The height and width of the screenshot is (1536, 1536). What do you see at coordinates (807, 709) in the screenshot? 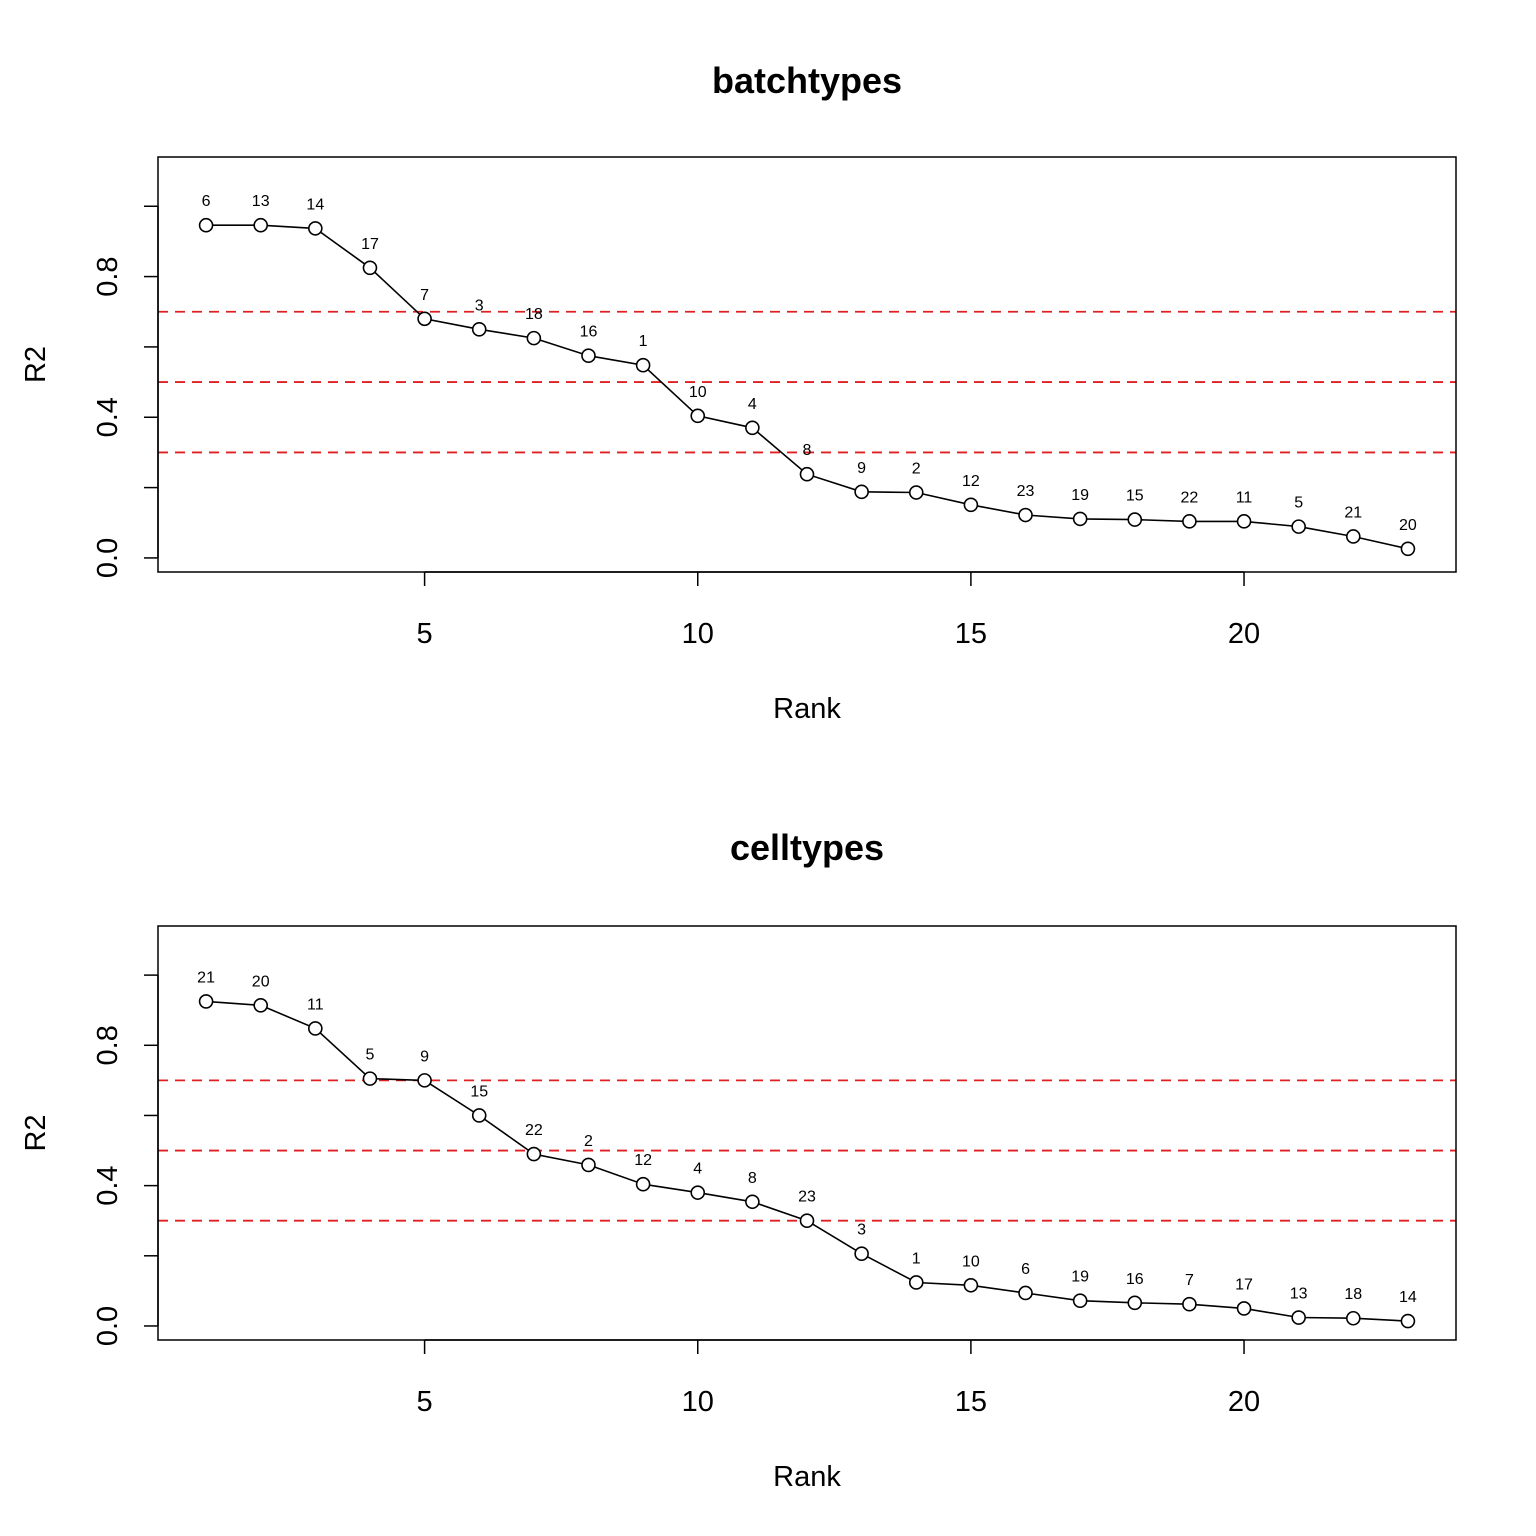
I see `x-axis-title: Rank` at bounding box center [807, 709].